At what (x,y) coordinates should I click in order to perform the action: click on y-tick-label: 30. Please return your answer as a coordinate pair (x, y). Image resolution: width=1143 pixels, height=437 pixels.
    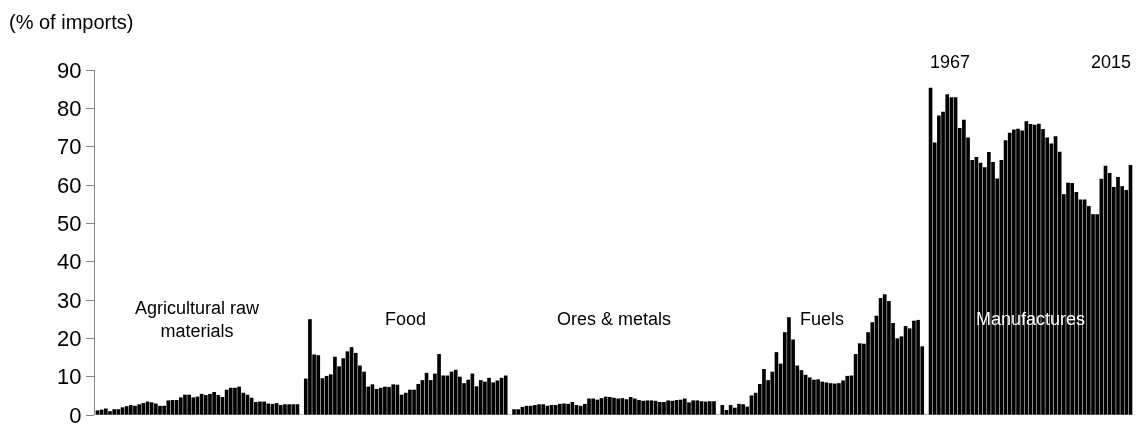
    Looking at the image, I should click on (69, 300).